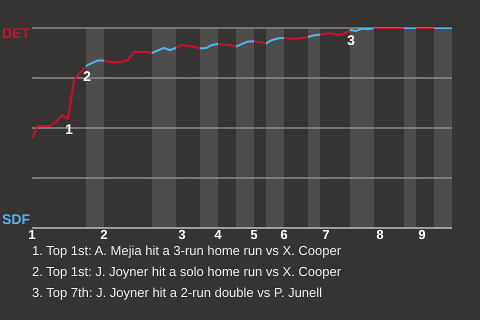  Describe the element at coordinates (326, 234) in the screenshot. I see `x-tick-label: 7` at that location.